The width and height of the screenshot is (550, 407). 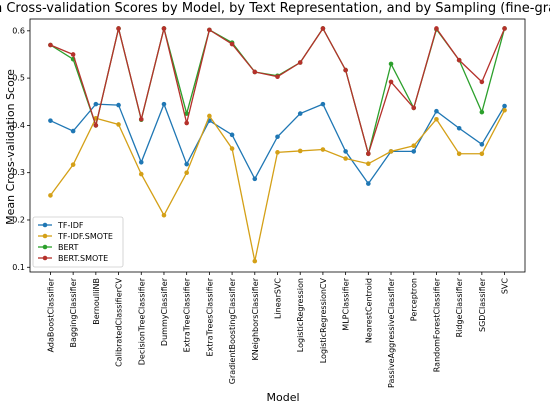 What do you see at coordinates (164, 311) in the screenshot?
I see `x-tick-label: DummyClassifier` at bounding box center [164, 311].